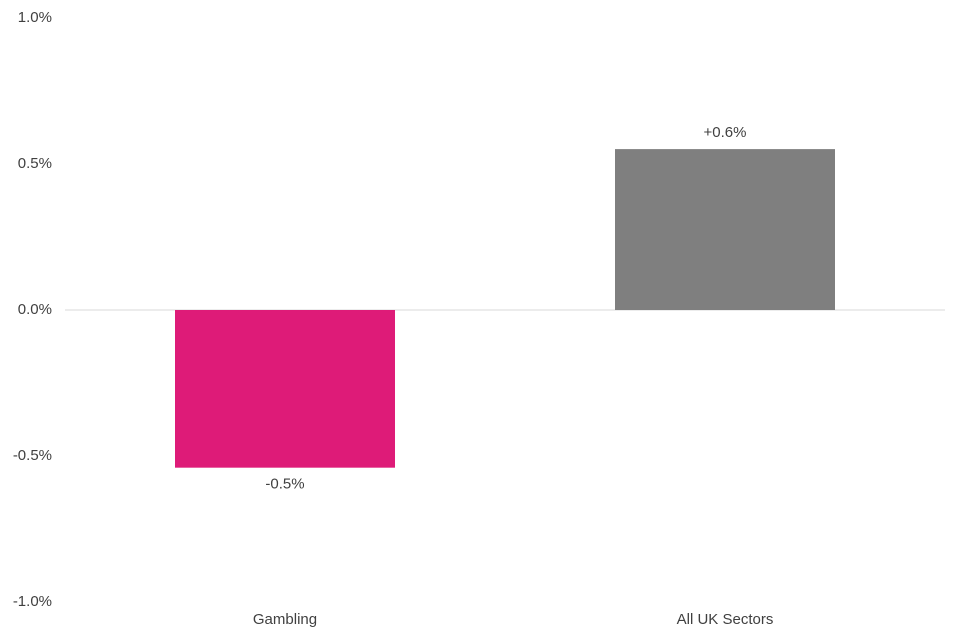 The image size is (960, 640). Describe the element at coordinates (284, 484) in the screenshot. I see `data-label: -0.5%` at that location.